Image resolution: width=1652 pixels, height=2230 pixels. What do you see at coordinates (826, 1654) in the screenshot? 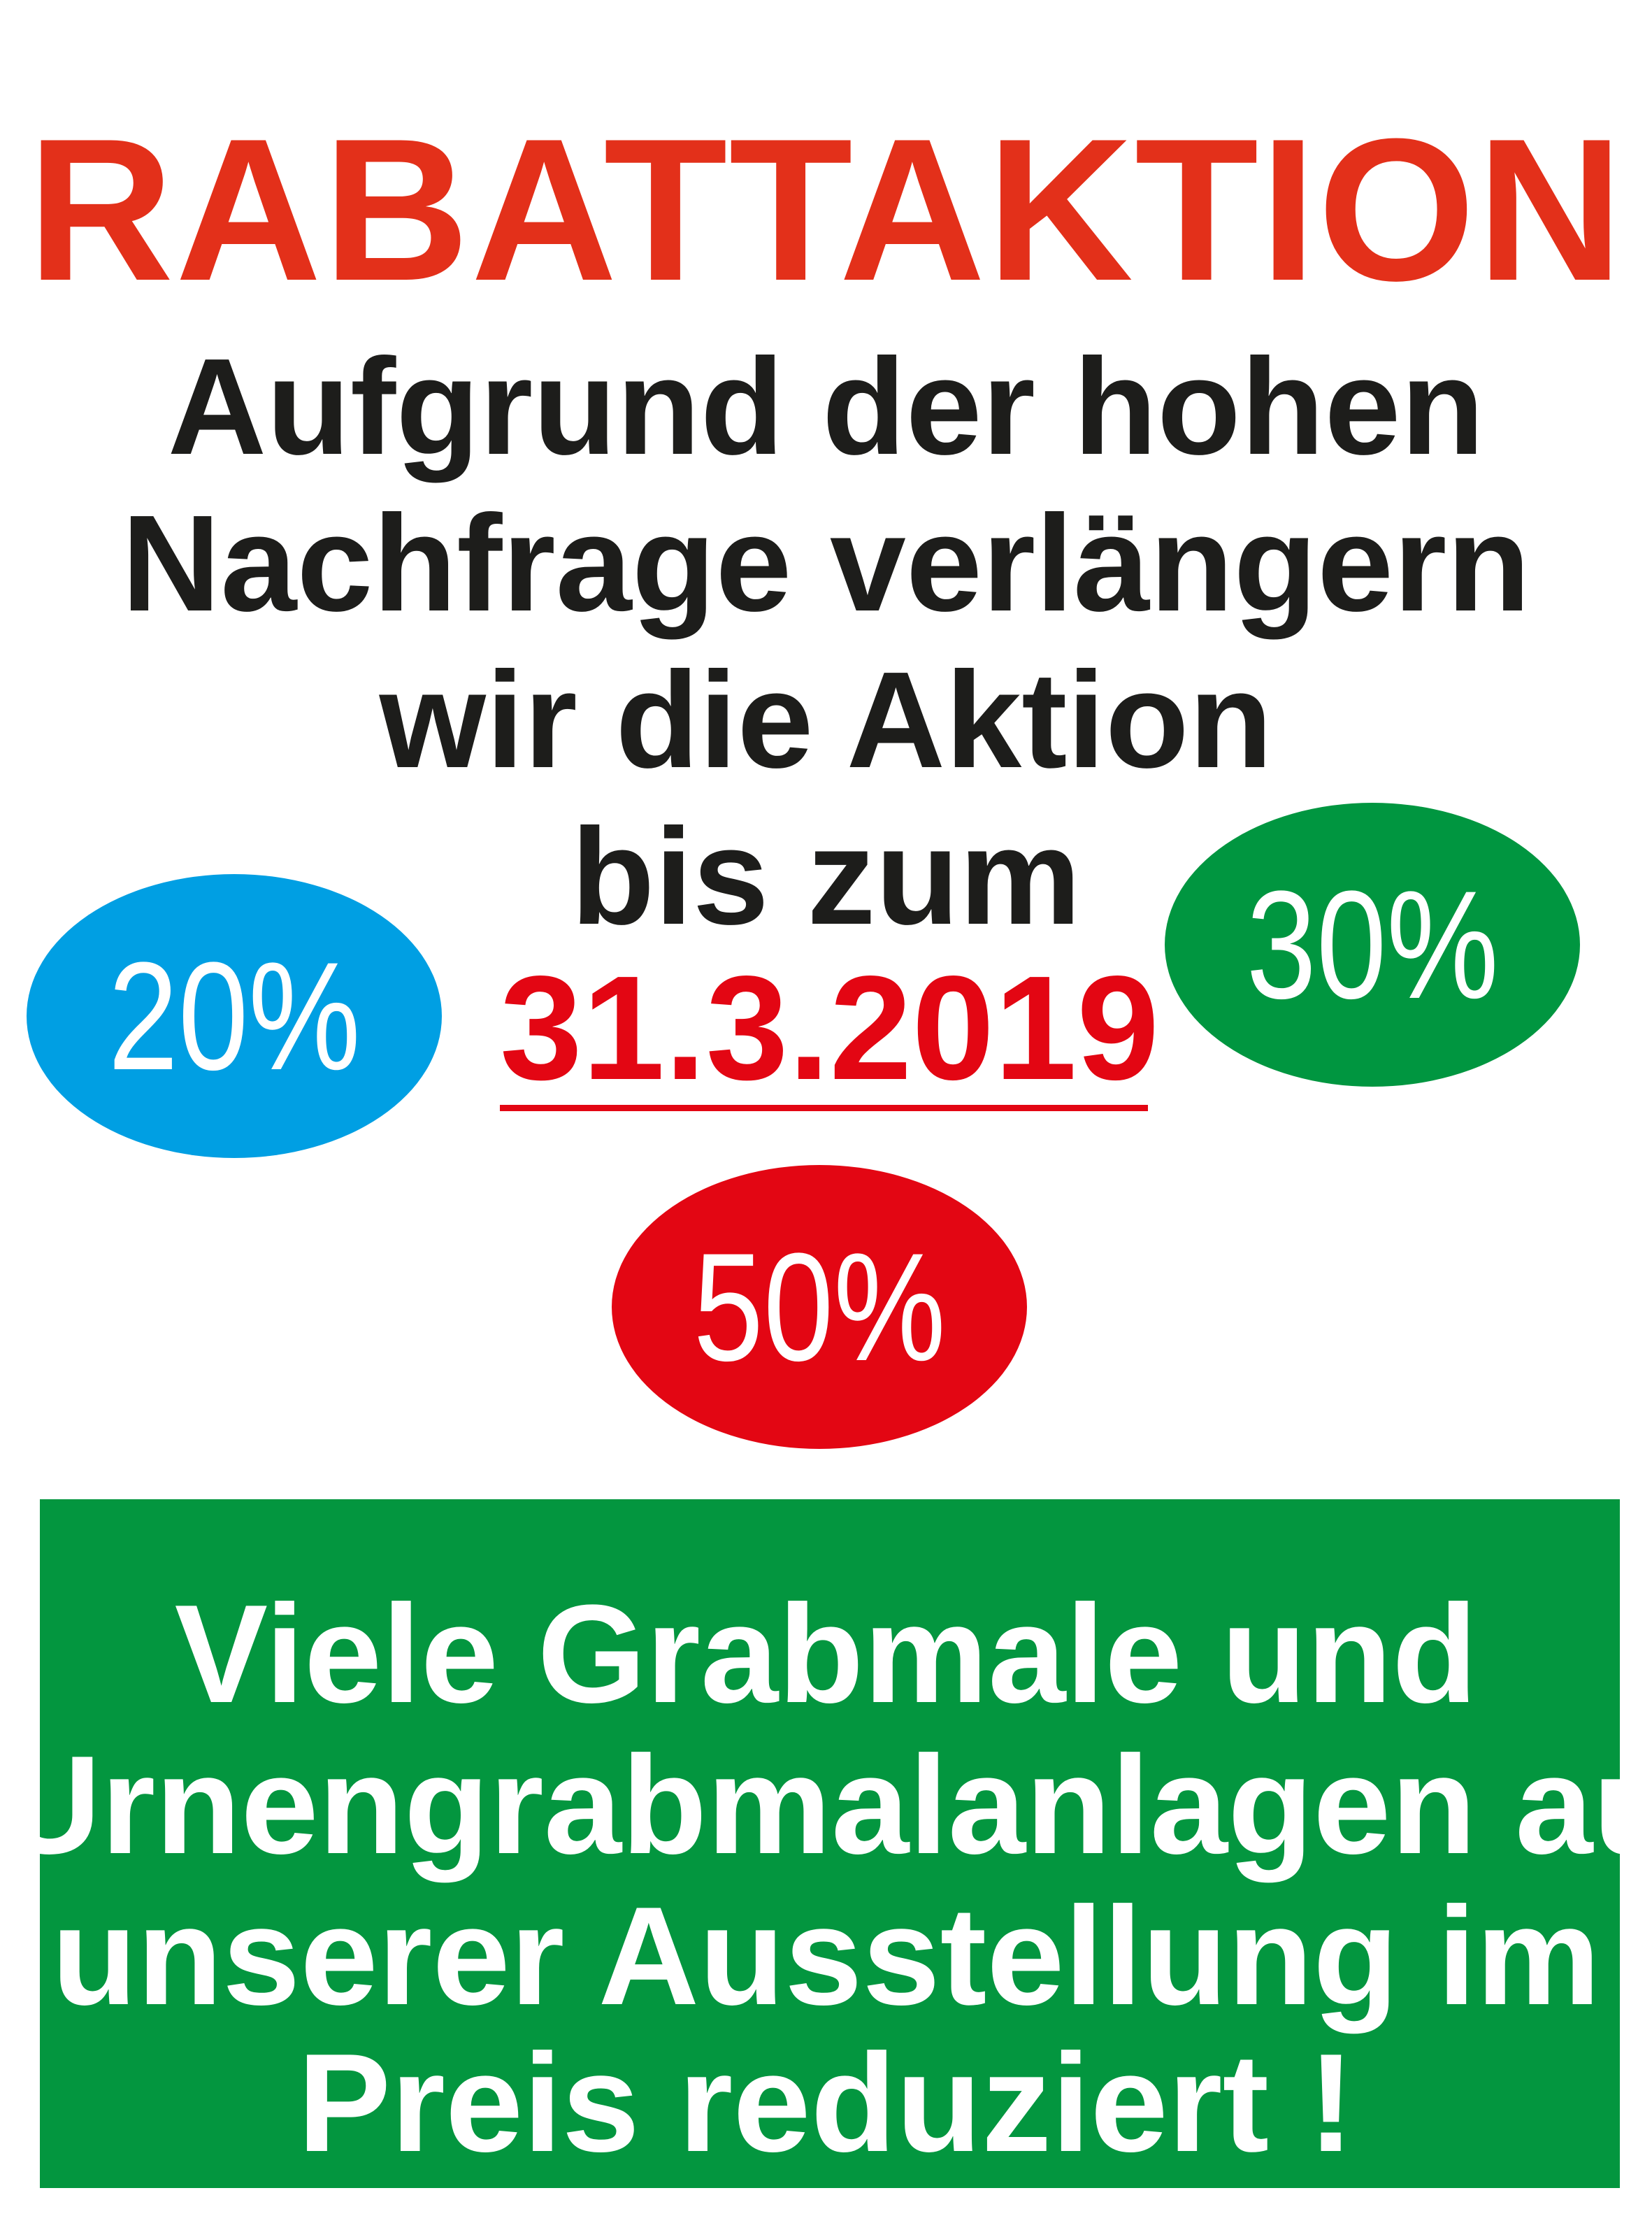
I see `banner-line: Viele Grabmale und` at bounding box center [826, 1654].